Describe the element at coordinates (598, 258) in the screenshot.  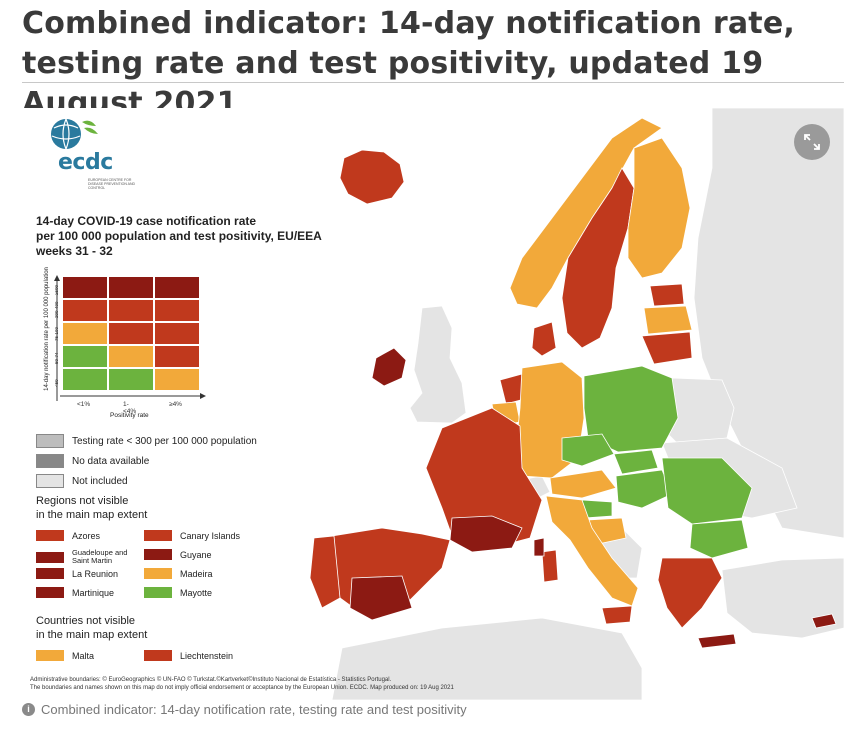
I see `region-sweden` at that location.